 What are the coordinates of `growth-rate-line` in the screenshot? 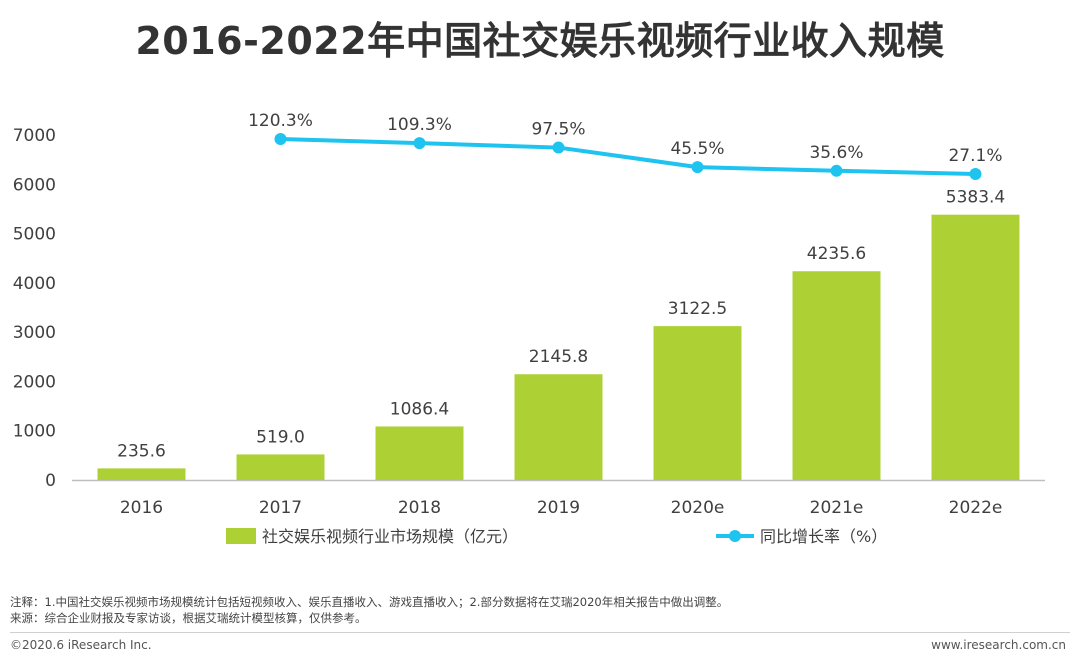 It's located at (628, 156).